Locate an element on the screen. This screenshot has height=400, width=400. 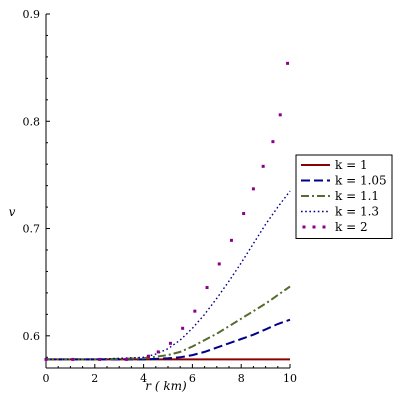
y-axis-label: v is located at coordinates (12, 212).